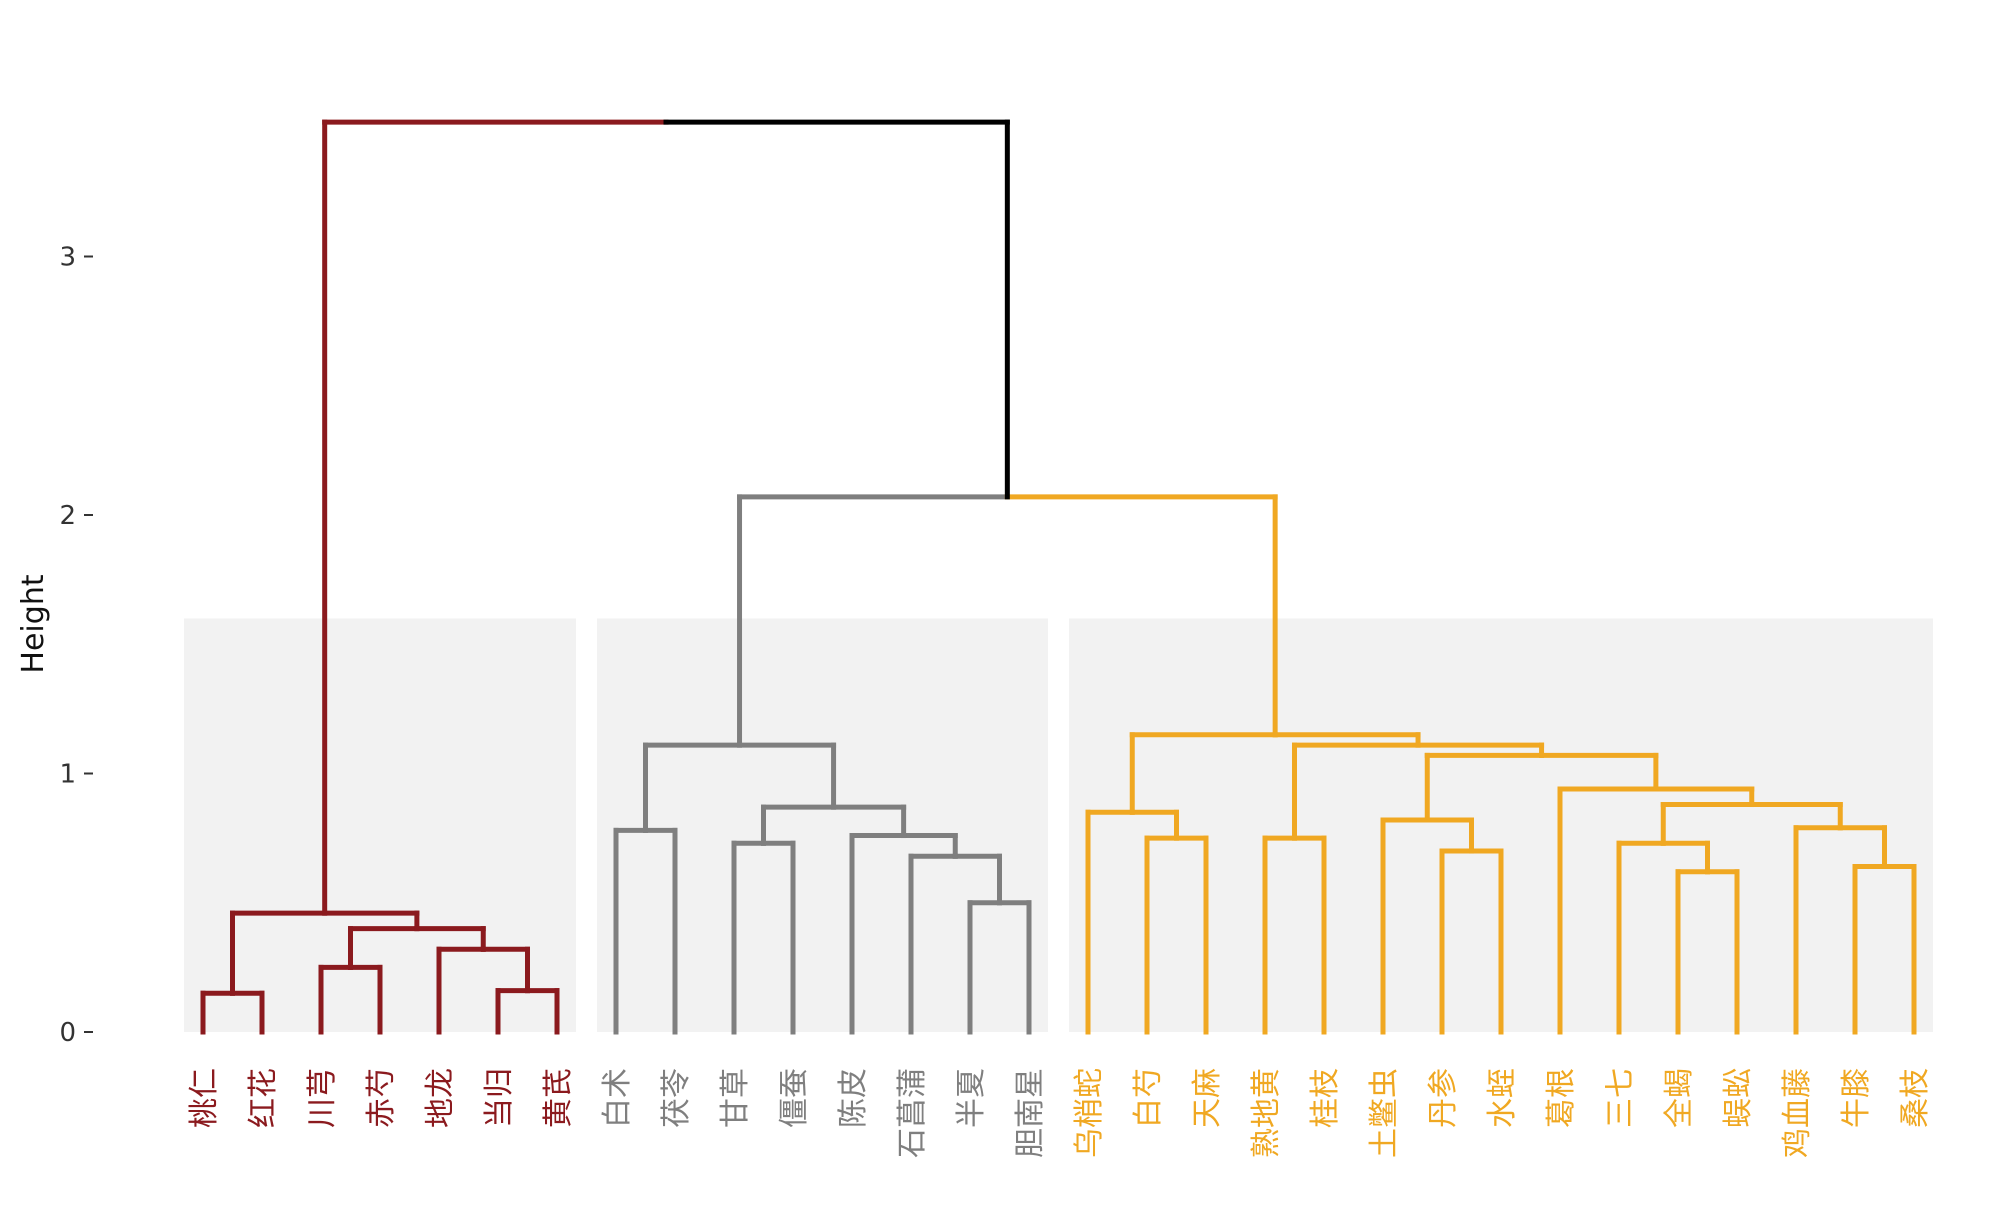 This screenshot has width=2000, height=1223. I want to click on leaf-label: 川芎, so click(322, 1098).